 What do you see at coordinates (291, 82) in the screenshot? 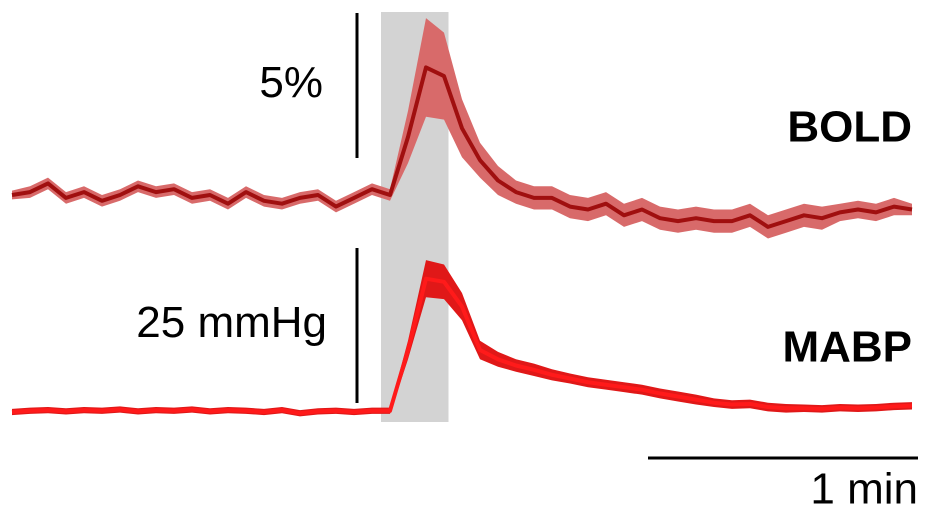
I see `scale-bar-label: 5%` at bounding box center [291, 82].